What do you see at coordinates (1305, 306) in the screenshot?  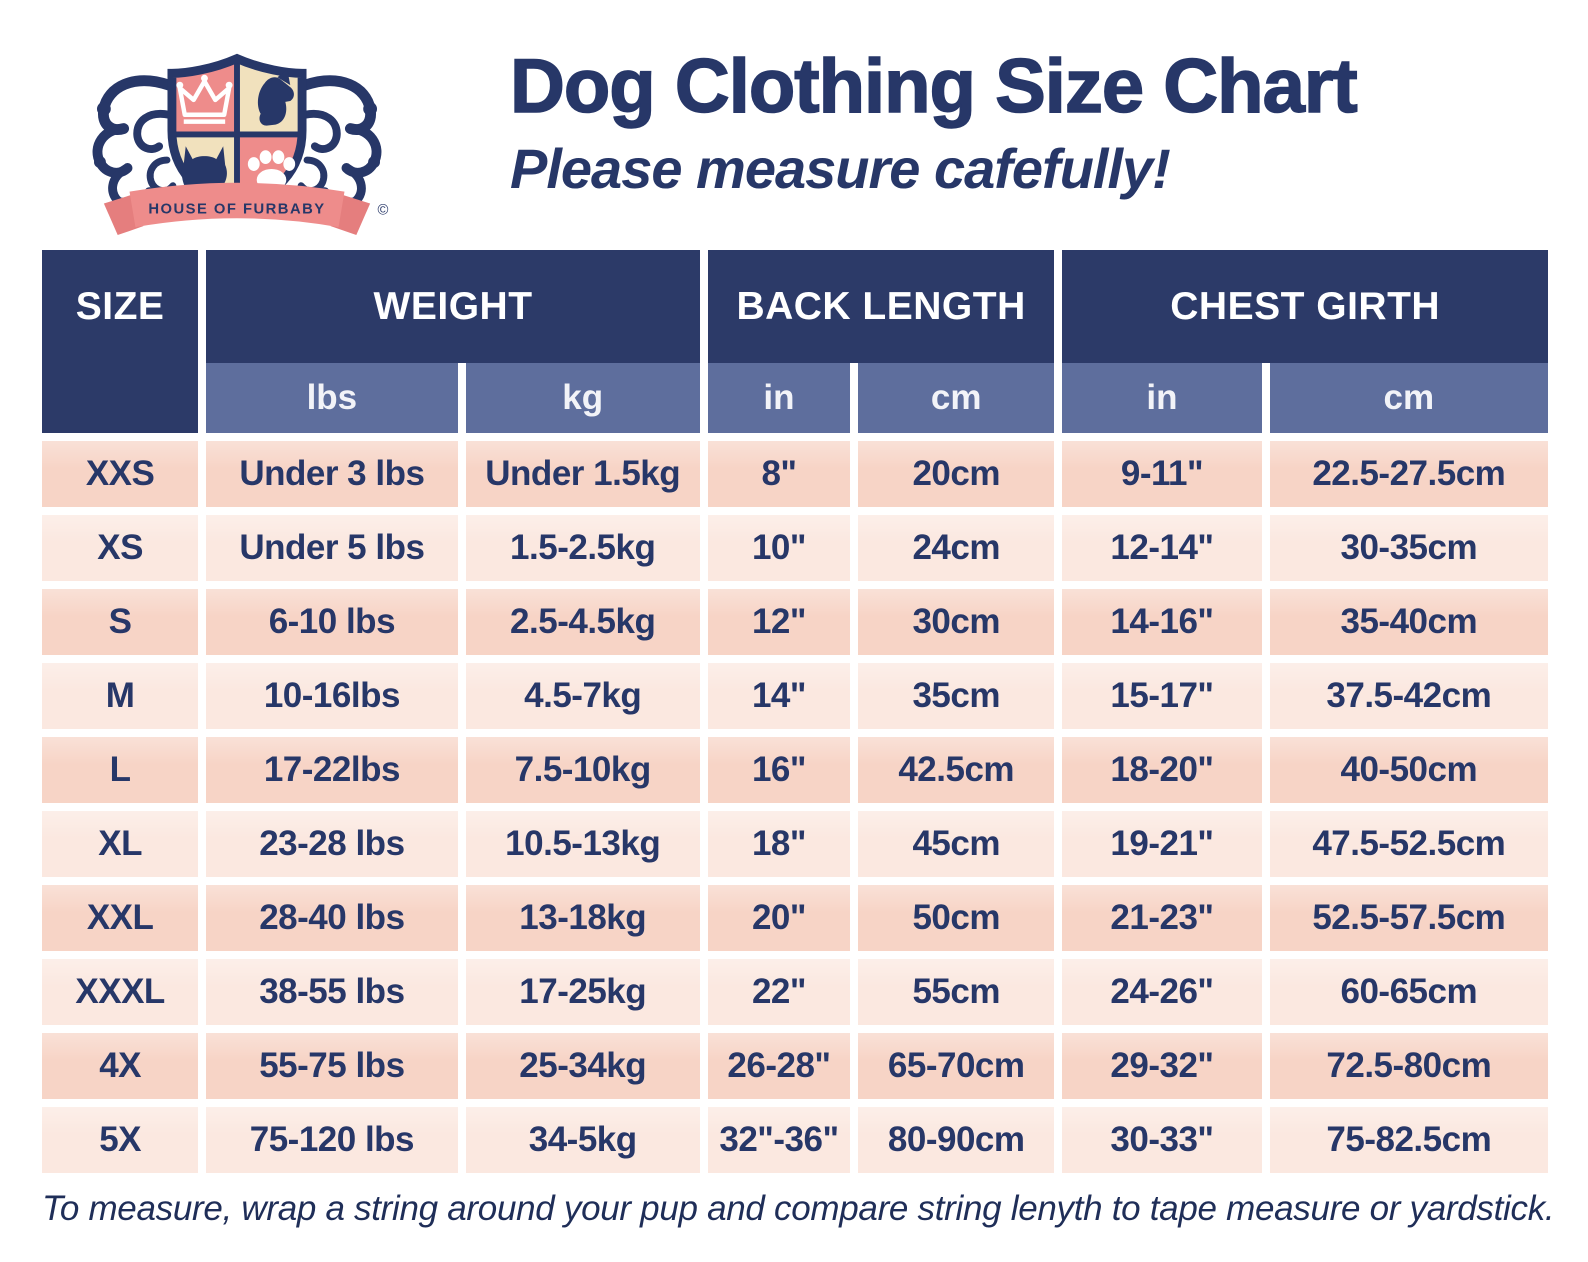 I see `column-header-chest-girth: CHEST GIRTH` at bounding box center [1305, 306].